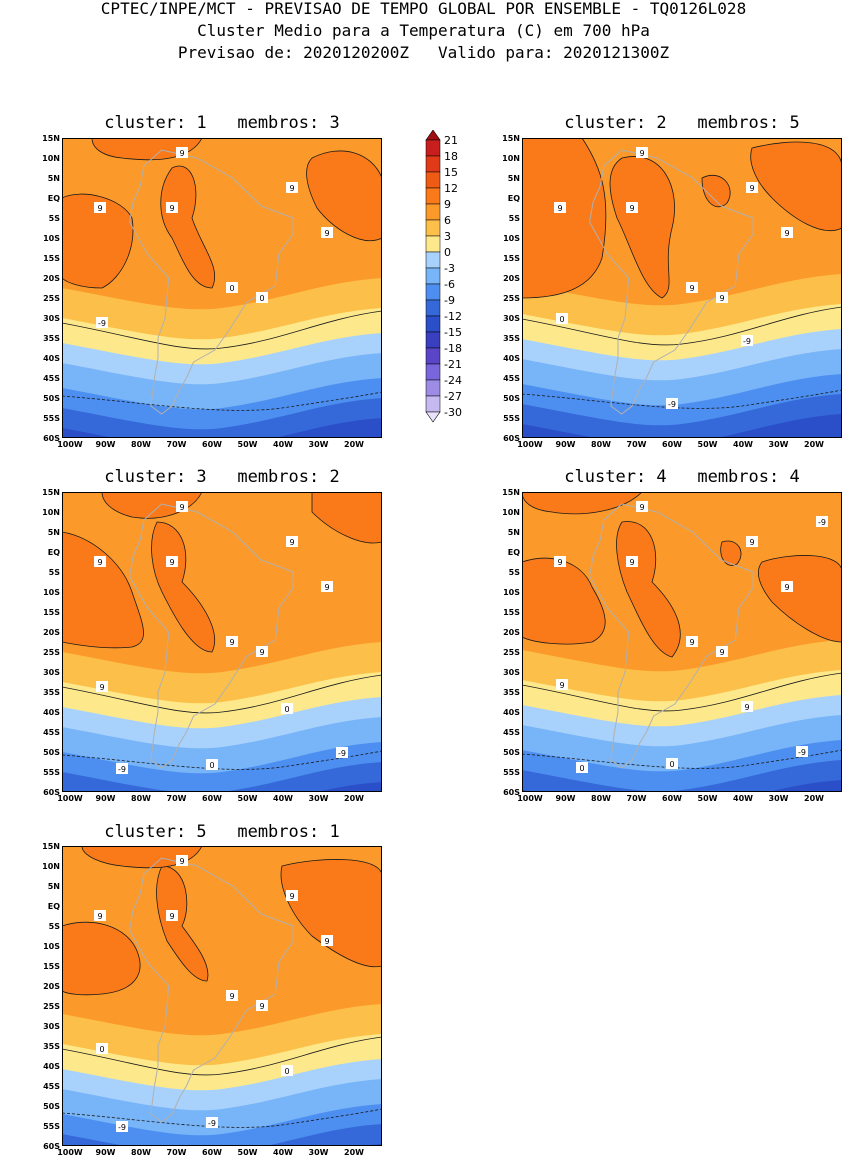 This screenshot has width=847, height=1157. I want to click on colorbar-level-label: -21, so click(453, 364).